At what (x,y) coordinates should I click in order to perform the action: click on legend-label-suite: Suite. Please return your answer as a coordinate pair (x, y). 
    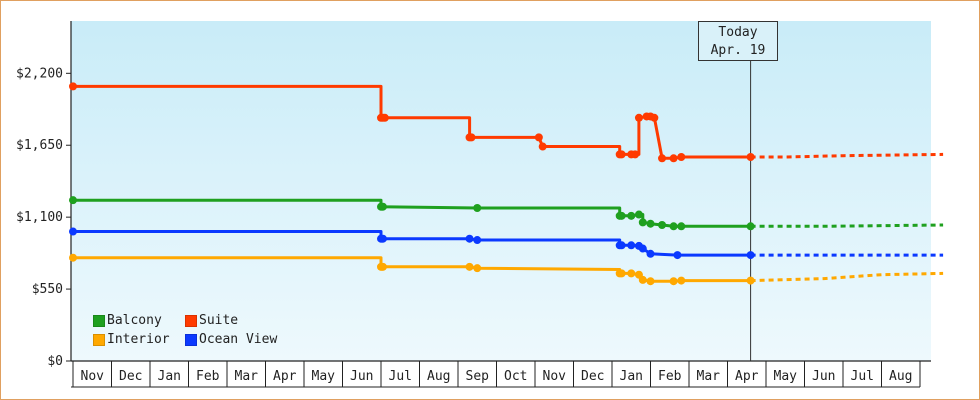
    Looking at the image, I should click on (219, 320).